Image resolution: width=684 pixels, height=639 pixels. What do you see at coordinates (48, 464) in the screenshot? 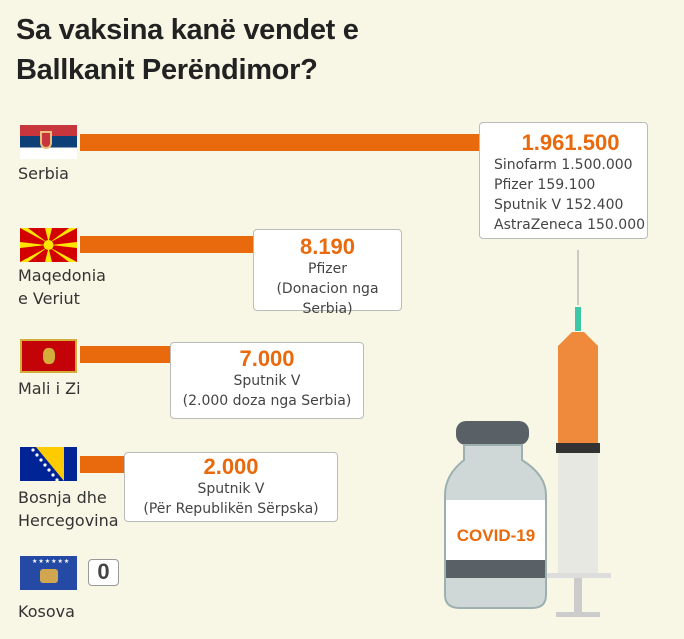
I see `bosnia-flag-icon` at bounding box center [48, 464].